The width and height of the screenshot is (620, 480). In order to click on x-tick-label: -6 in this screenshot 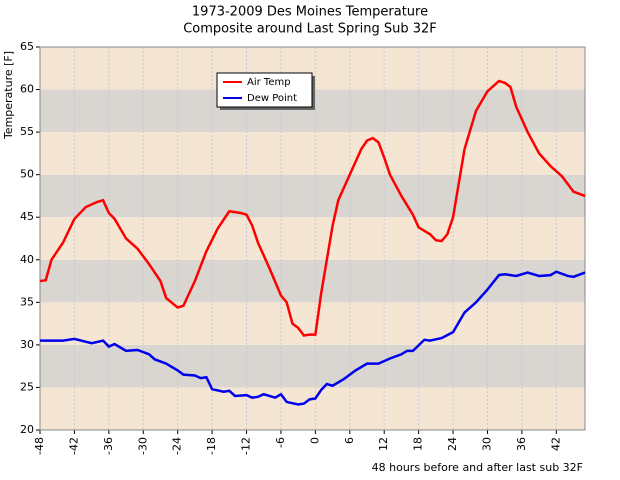, I will do `click(280, 442)`.